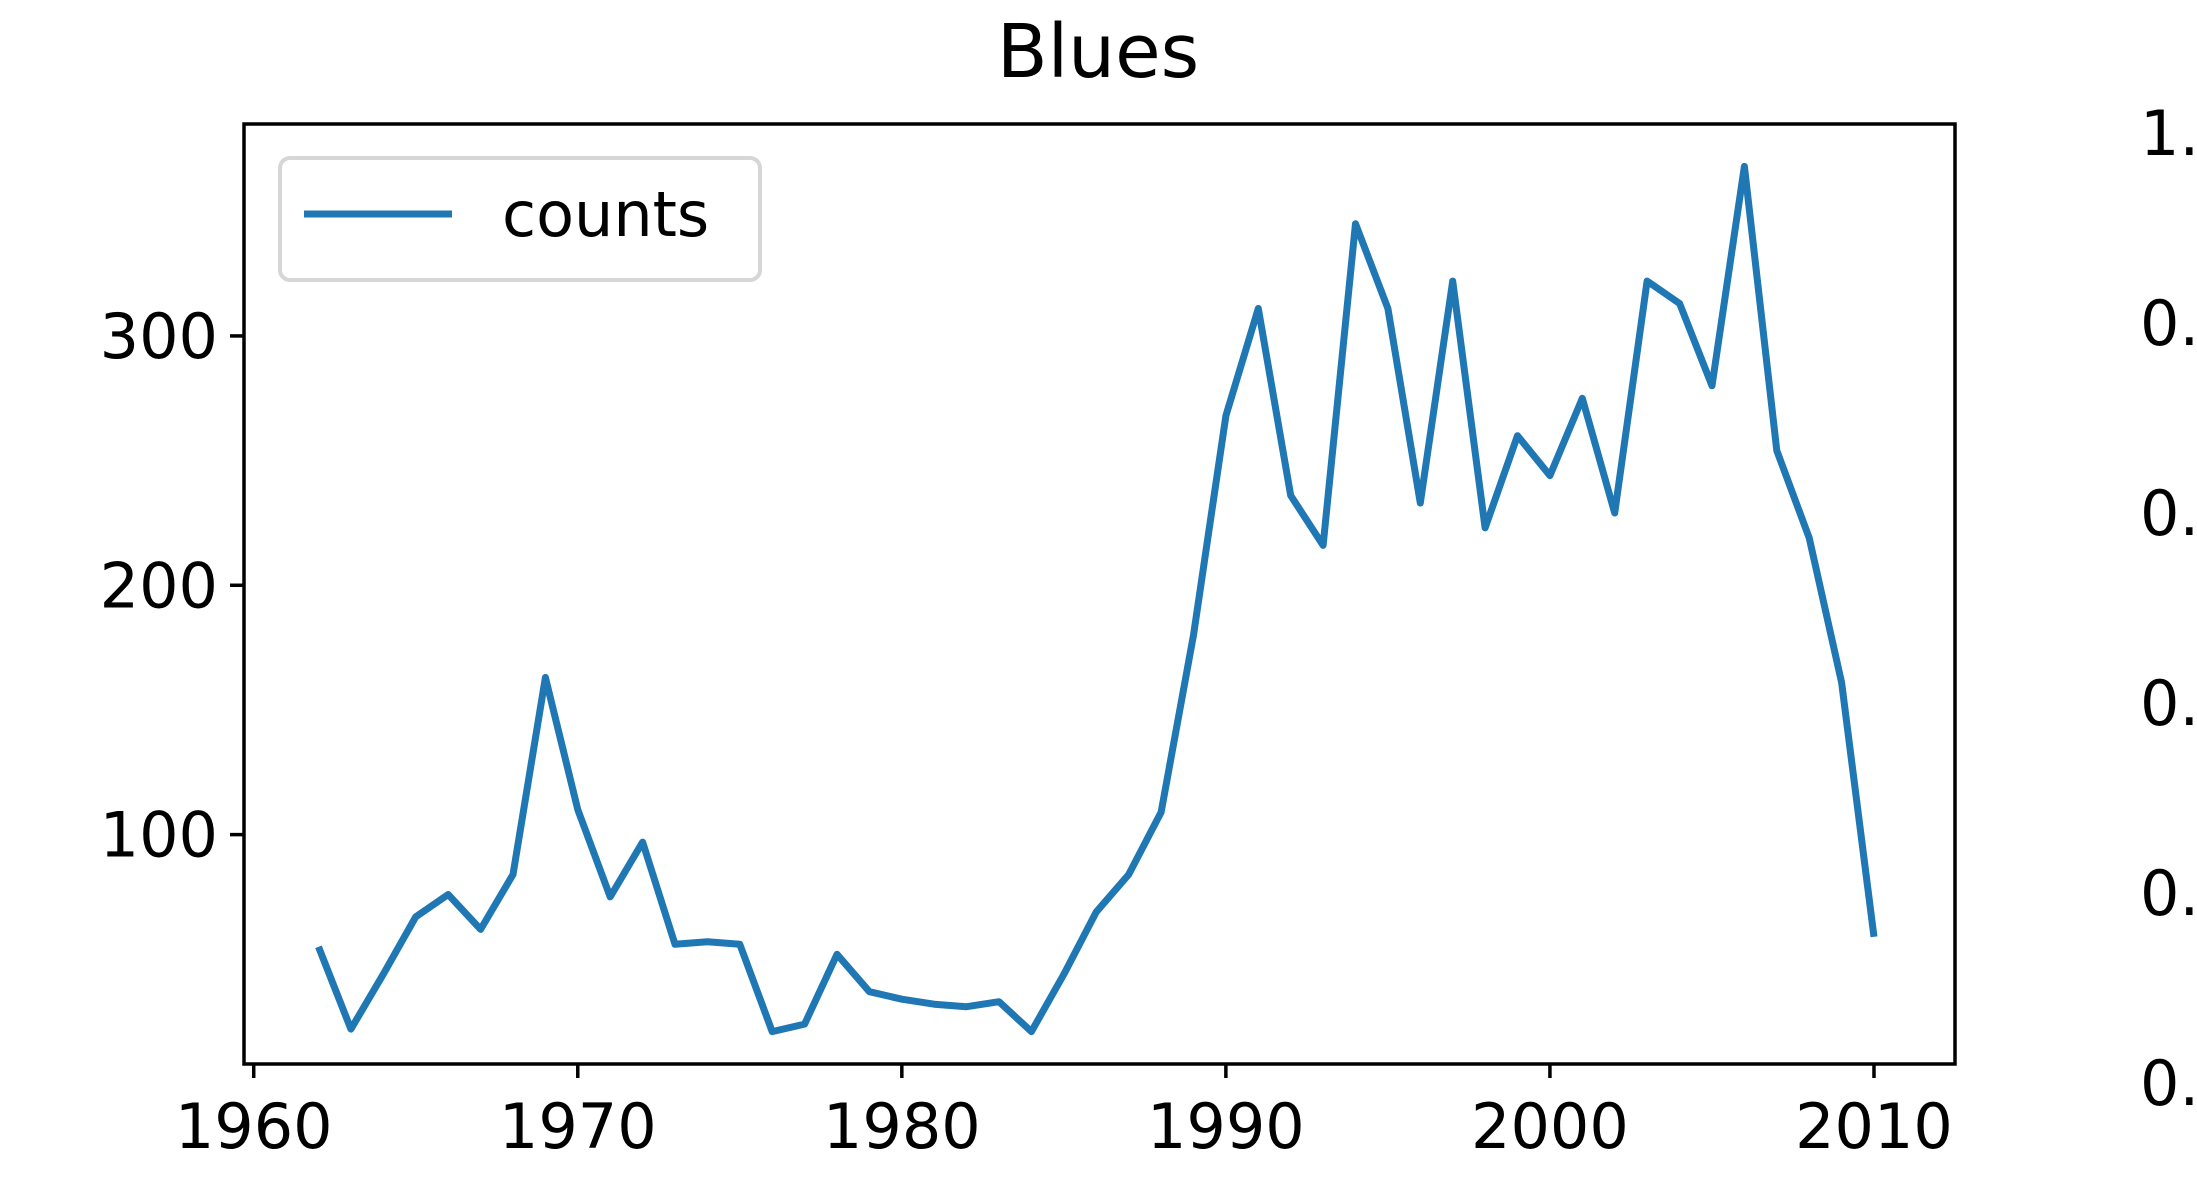 This screenshot has width=2197, height=1190. I want to click on legend-box, so click(520, 219).